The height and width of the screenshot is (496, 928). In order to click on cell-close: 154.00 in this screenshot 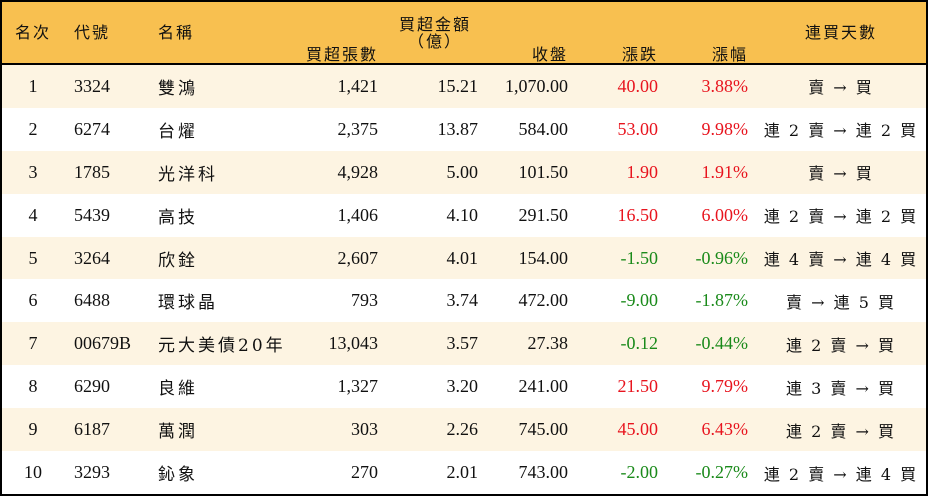, I will do `click(543, 257)`.